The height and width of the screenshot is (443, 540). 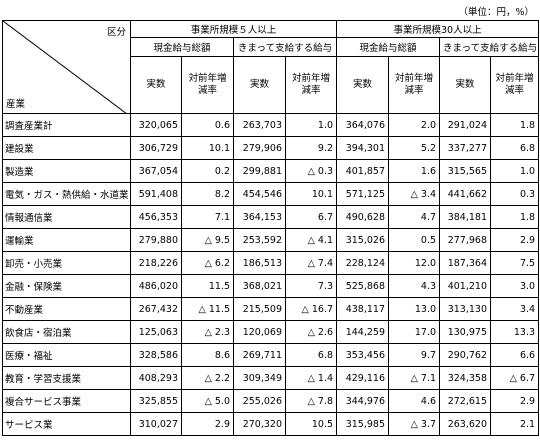 I want to click on cell: 324,358, so click(x=465, y=378).